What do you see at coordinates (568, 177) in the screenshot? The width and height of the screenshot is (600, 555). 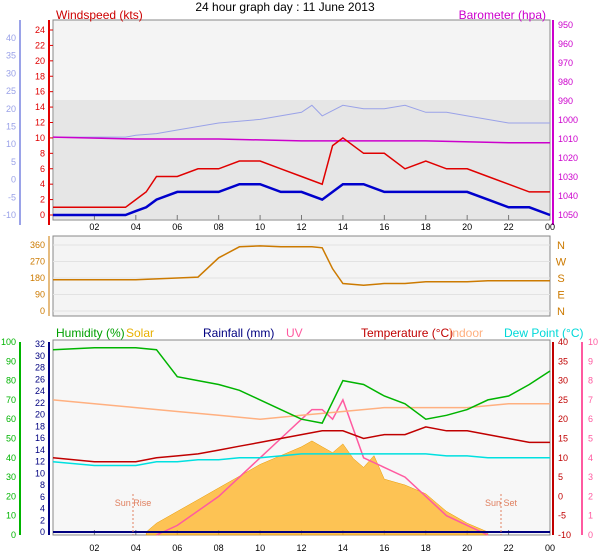 I see `baro-tick-label: 1030` at bounding box center [568, 177].